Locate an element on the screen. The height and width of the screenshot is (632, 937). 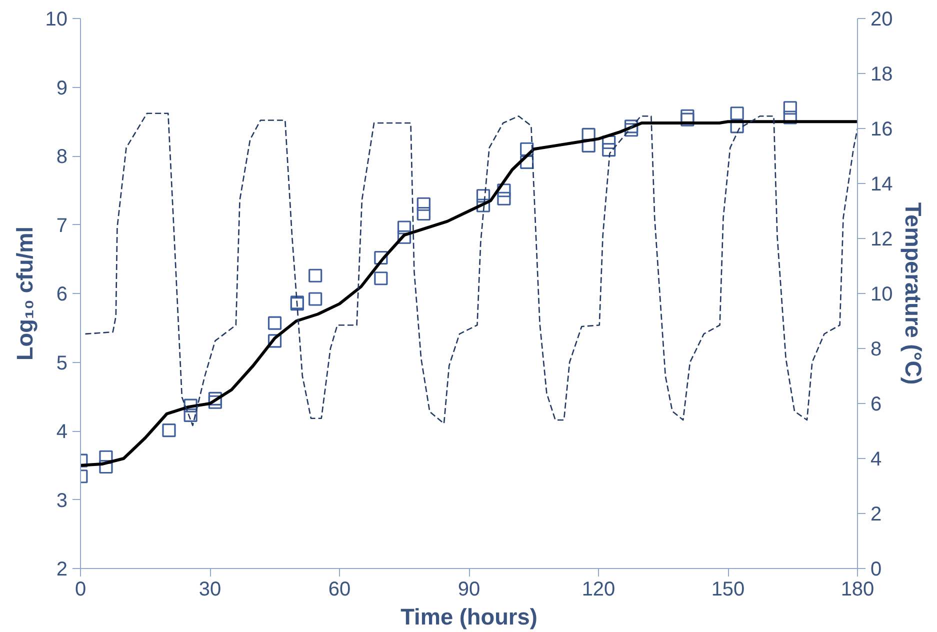
x-tick-label: 0 is located at coordinates (80, 589).